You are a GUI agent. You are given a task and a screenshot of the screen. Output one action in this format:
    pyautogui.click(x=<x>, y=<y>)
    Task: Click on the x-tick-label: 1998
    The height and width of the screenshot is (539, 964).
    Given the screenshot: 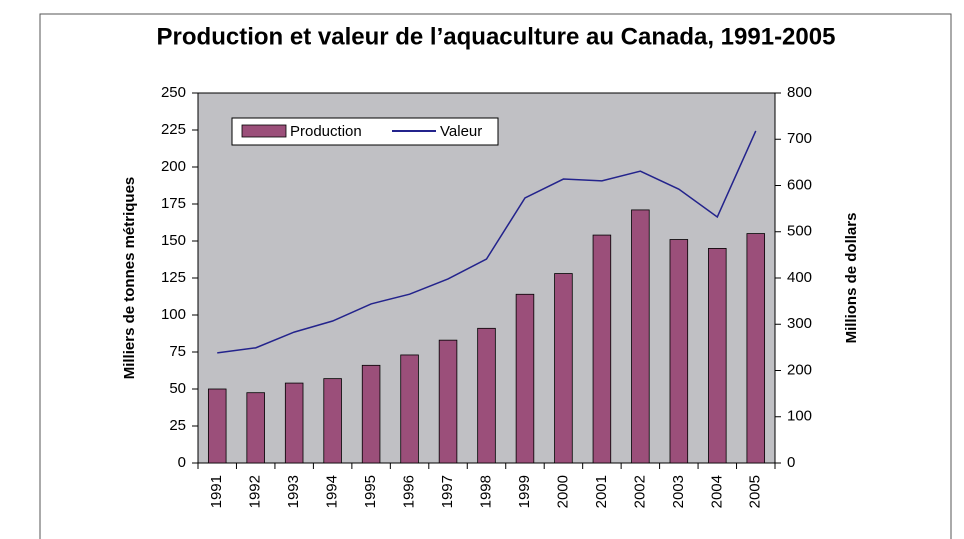 What is the action you would take?
    pyautogui.click(x=485, y=491)
    